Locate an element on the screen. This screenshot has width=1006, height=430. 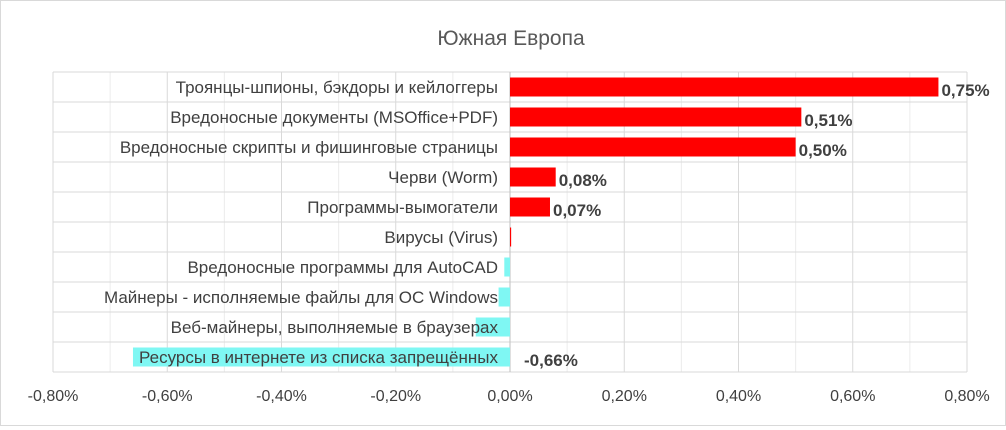
x-tick-label-6: 0,40% is located at coordinates (738, 396).